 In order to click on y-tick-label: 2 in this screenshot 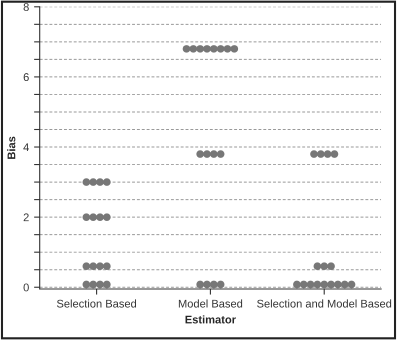, I will do `click(26, 217)`.